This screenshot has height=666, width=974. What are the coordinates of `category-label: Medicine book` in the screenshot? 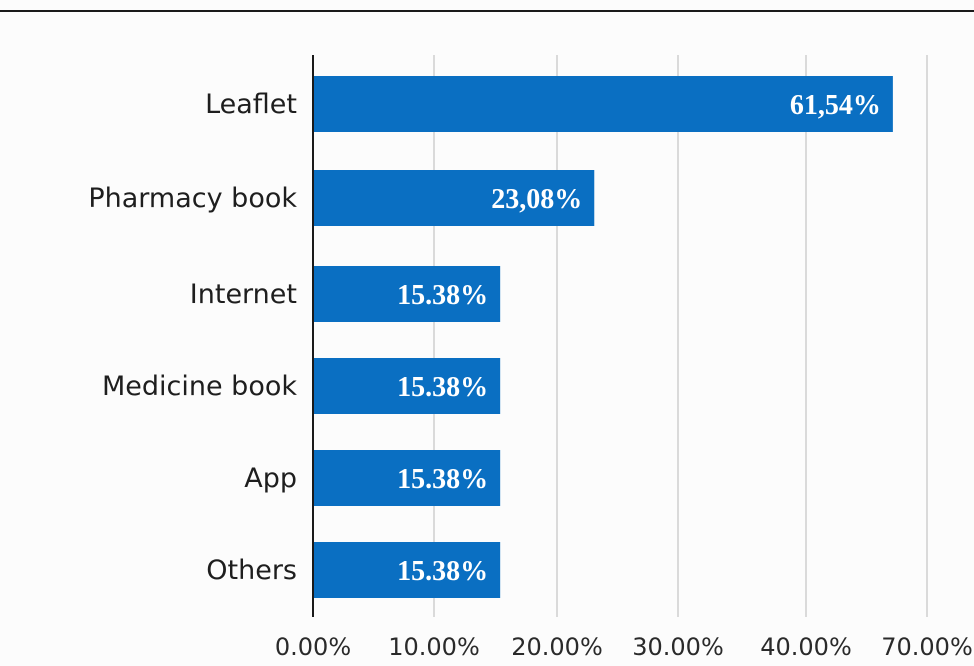 It's located at (199, 386).